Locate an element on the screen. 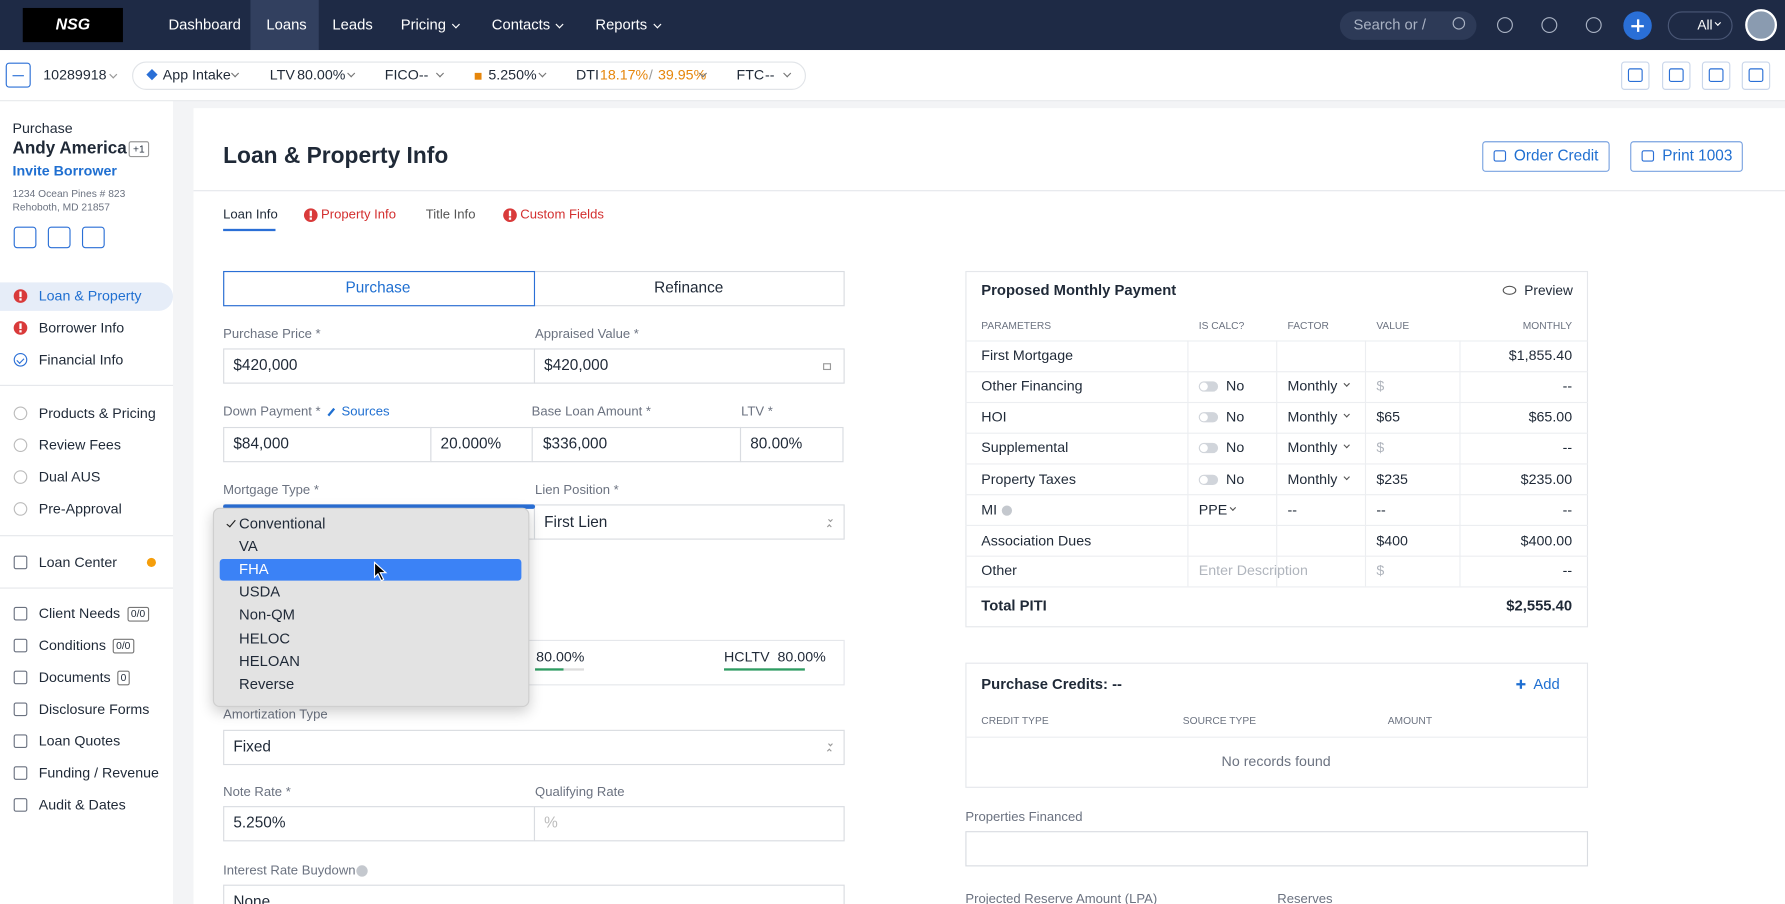 The height and width of the screenshot is (904, 1785). logo-text: NSG is located at coordinates (73, 24).